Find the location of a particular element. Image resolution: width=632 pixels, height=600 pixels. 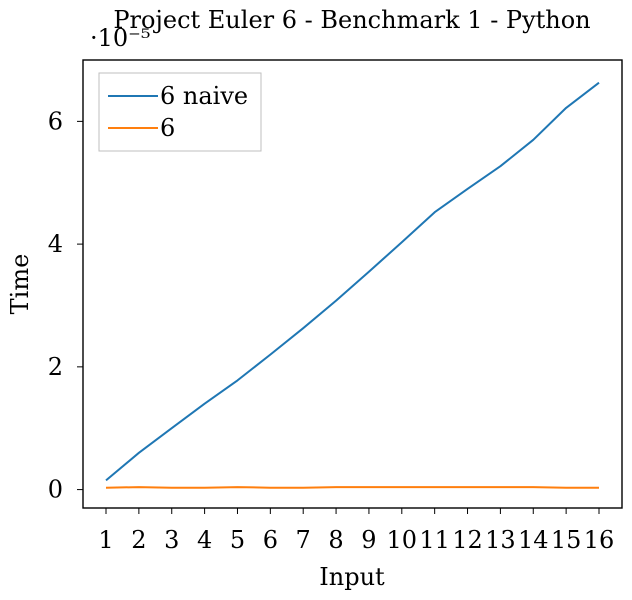

x-tick-label: 9 is located at coordinates (368, 540).